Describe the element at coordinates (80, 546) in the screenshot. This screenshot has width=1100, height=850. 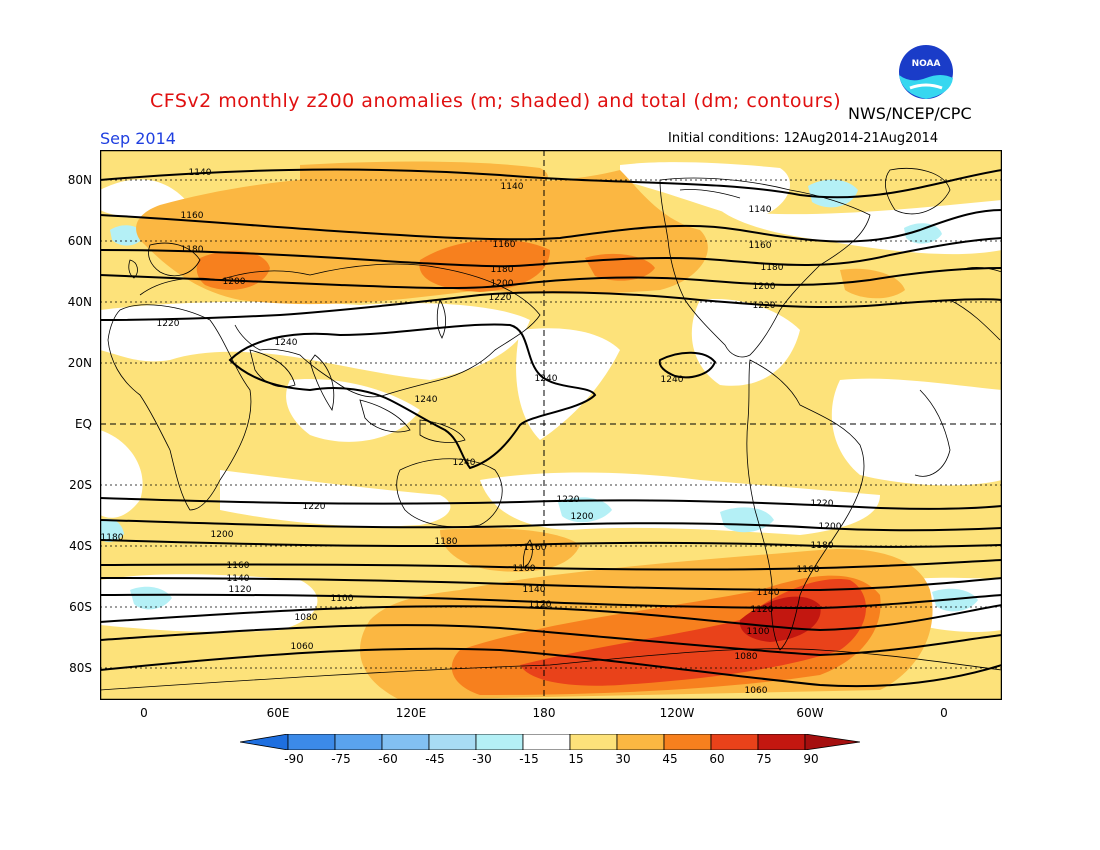
I see `lat-label-40s: 40S` at that location.